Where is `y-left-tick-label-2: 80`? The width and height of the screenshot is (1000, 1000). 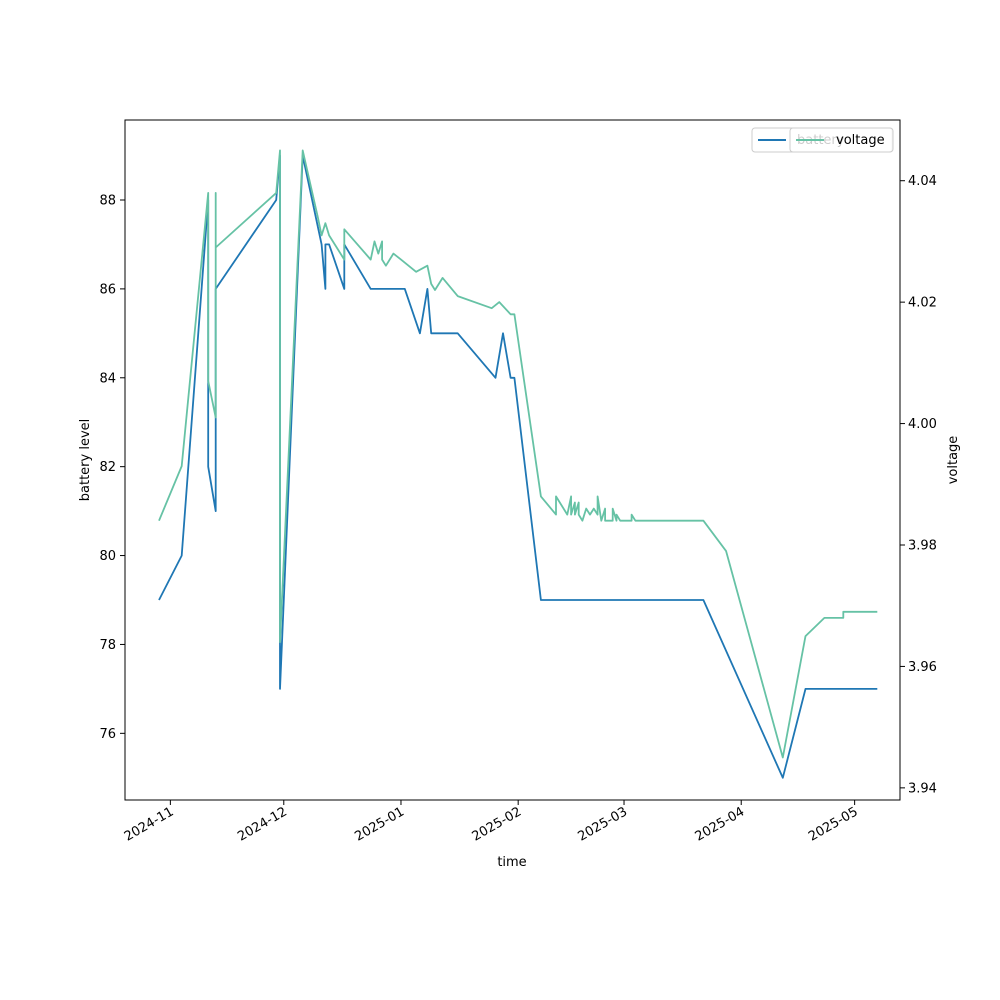
y-left-tick-label-2: 80 is located at coordinates (107, 556).